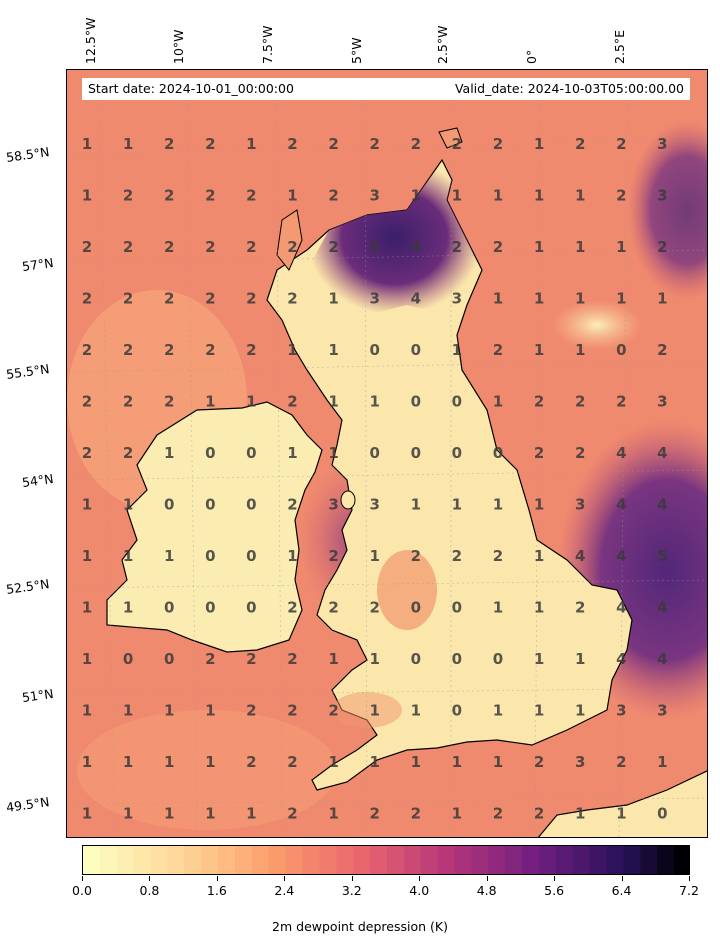 The height and width of the screenshot is (949, 720). What do you see at coordinates (28, 154) in the screenshot?
I see `lat-label-58.5n: 58.5°N` at bounding box center [28, 154].